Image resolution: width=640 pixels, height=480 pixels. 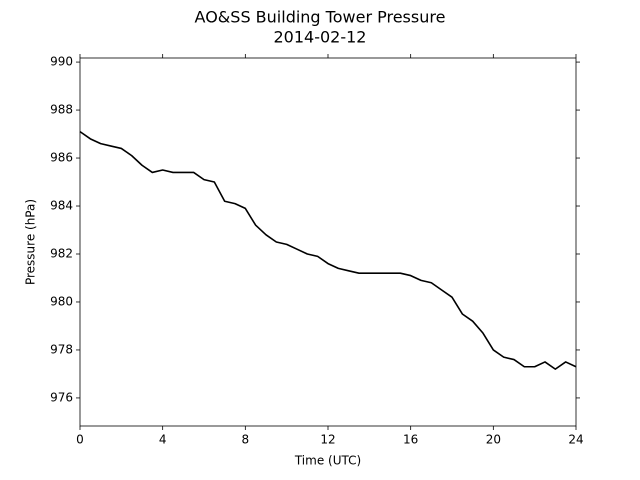 I want to click on y-tick-label: 984, so click(x=61, y=206).